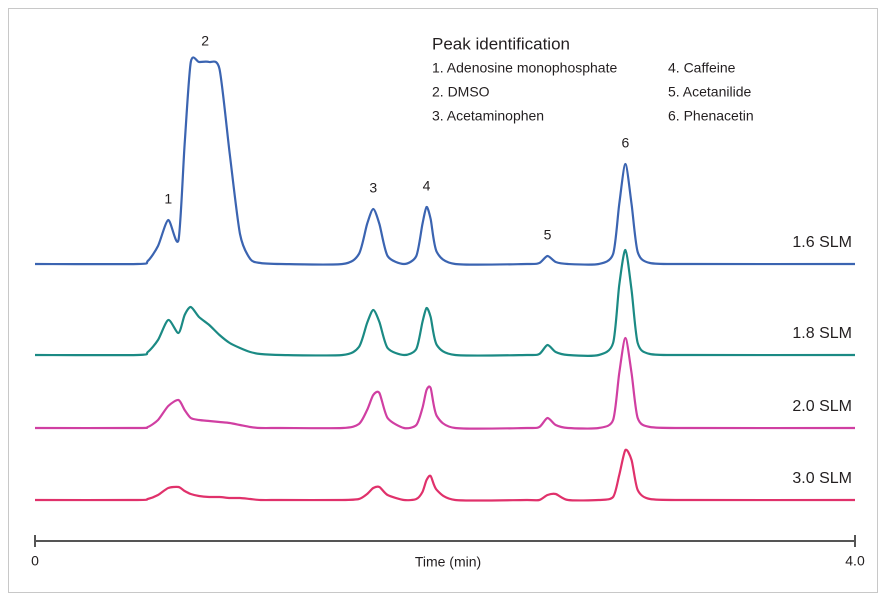 The width and height of the screenshot is (878, 593). I want to click on legend-item: 6. Phenacetin, so click(711, 116).